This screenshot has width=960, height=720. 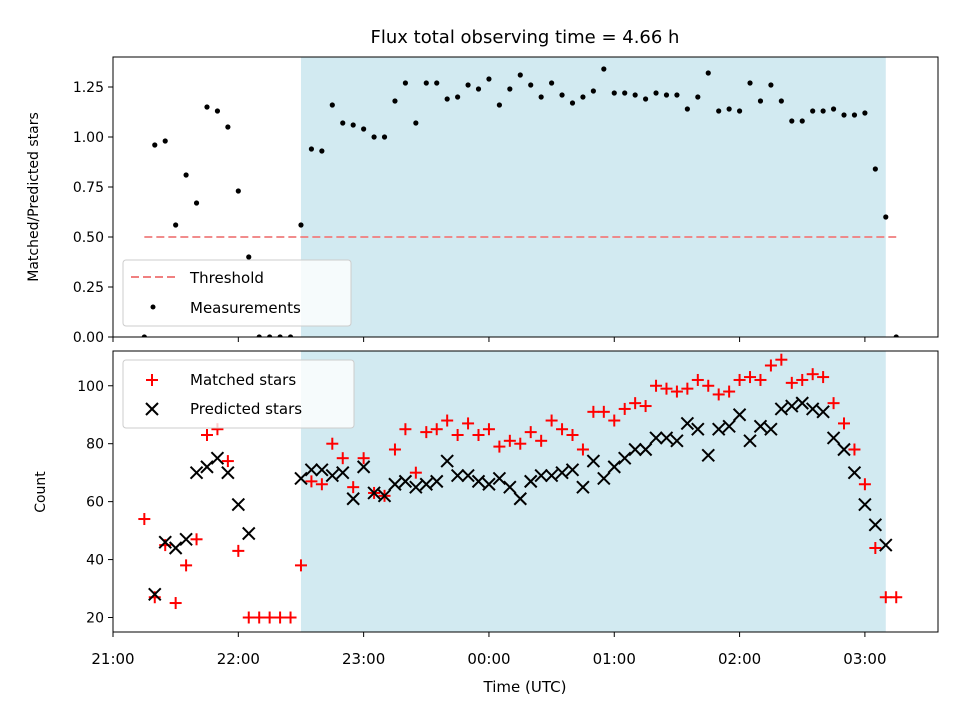 What do you see at coordinates (237, 293) in the screenshot?
I see `top-legend: Threshold Measurements` at bounding box center [237, 293].